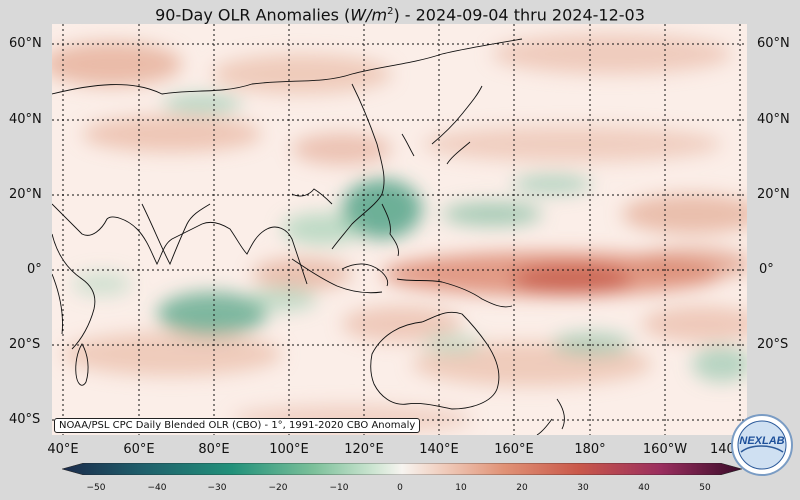 This screenshot has height=500, width=800. I want to click on lat-label-eq-right: 0°, so click(766, 269).